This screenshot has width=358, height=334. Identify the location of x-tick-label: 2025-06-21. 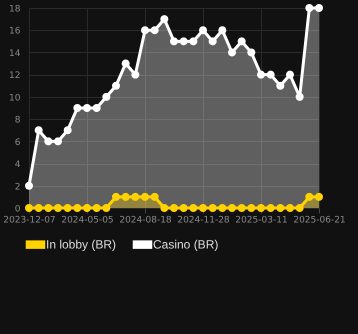
(319, 221).